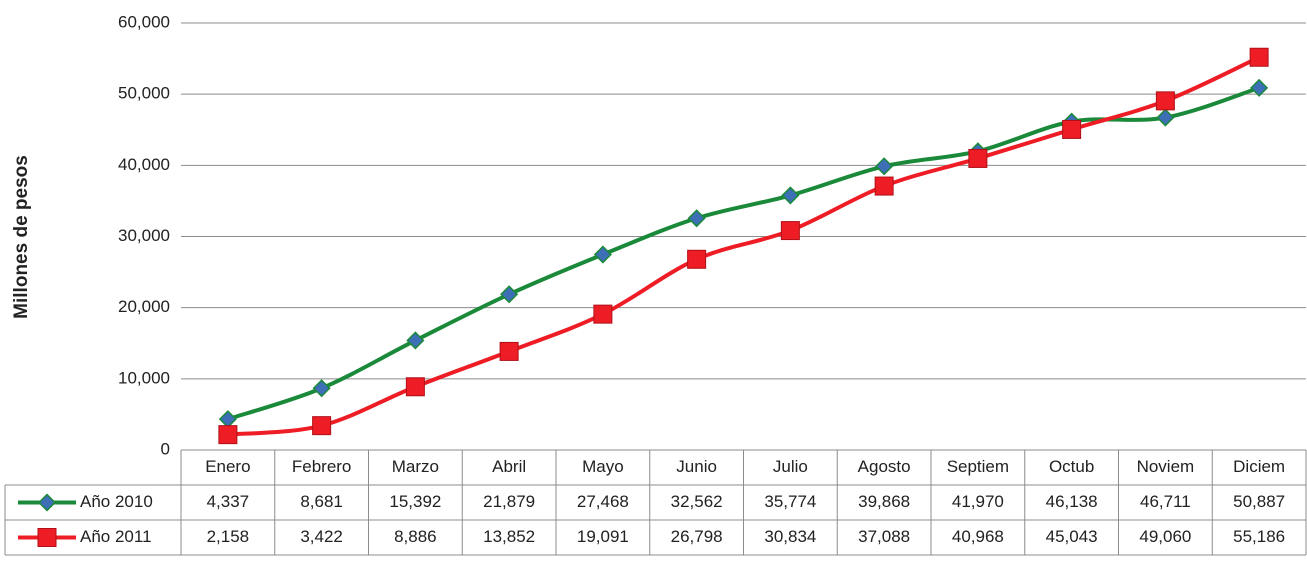  I want to click on value-label: 15,392, so click(415, 501).